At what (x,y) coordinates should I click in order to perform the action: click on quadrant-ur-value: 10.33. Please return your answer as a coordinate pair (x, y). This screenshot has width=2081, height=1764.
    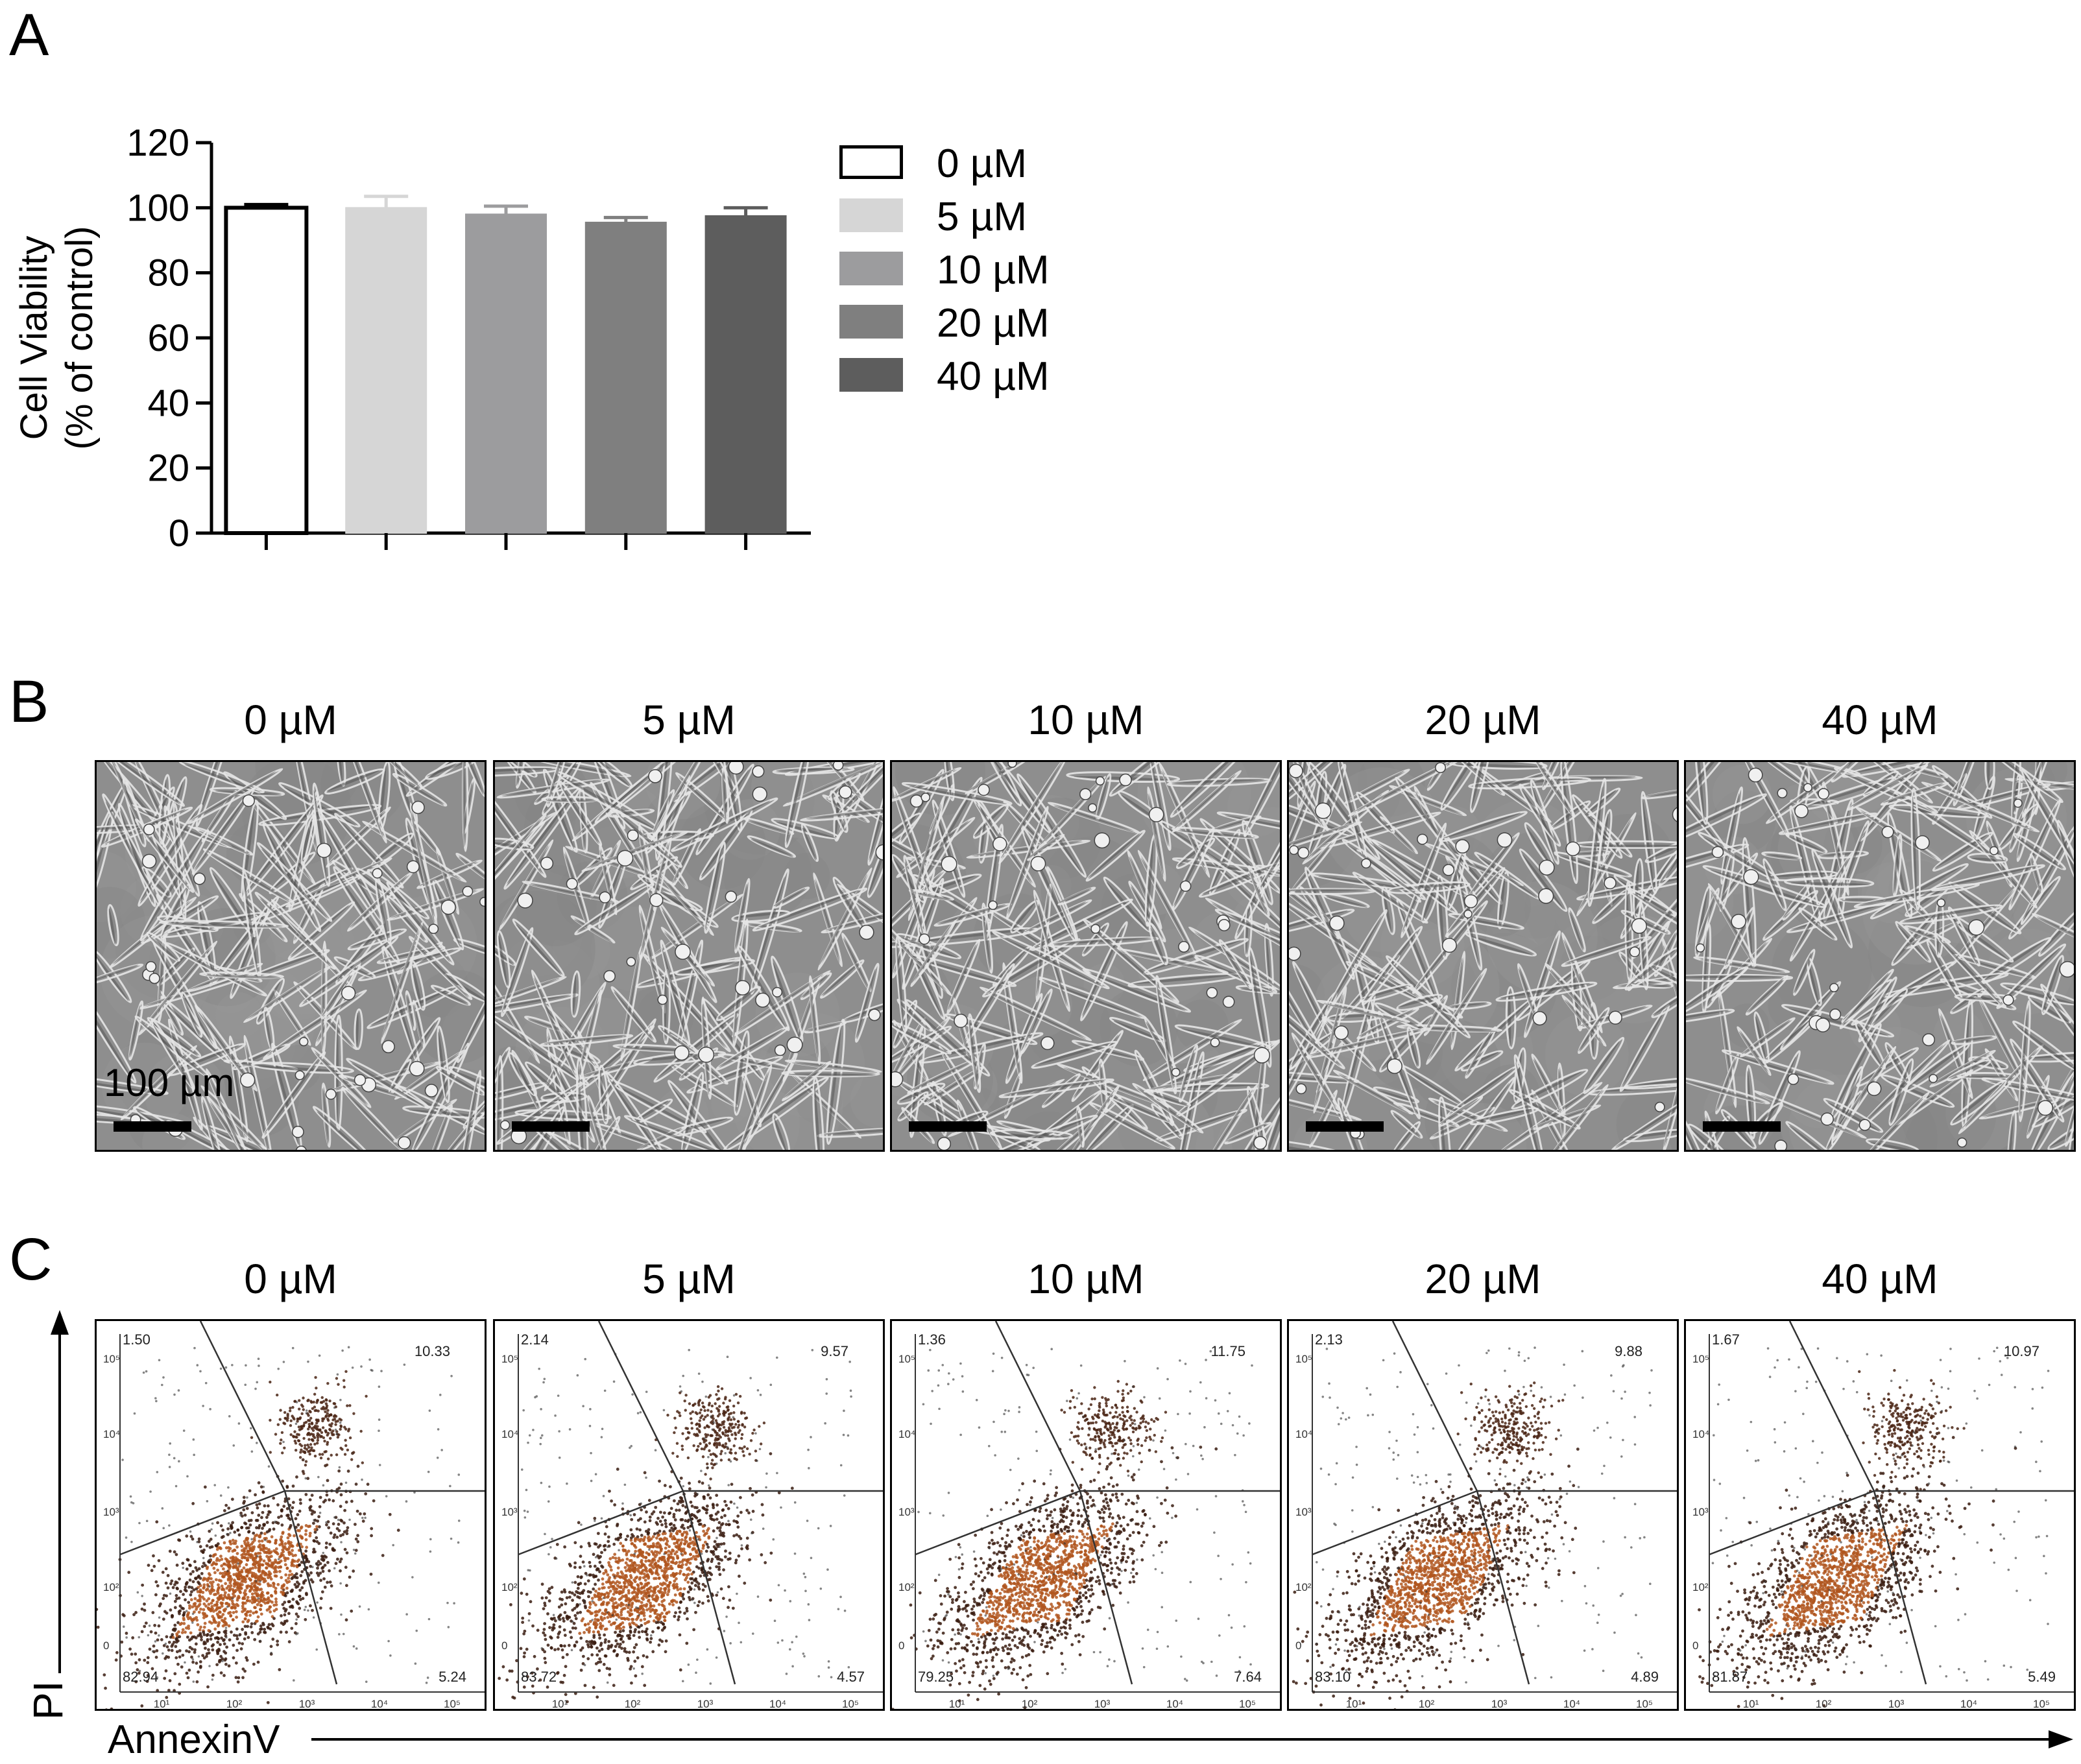
    Looking at the image, I should click on (432, 1351).